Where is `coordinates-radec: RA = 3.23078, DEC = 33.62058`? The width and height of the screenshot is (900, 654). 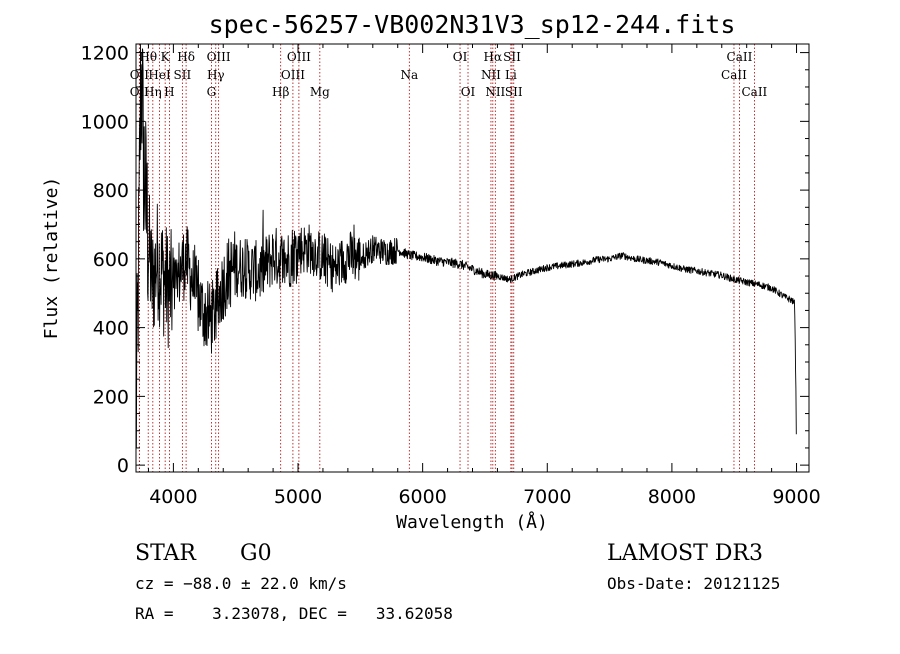 coordinates-radec: RA = 3.23078, DEC = 33.62058 is located at coordinates (294, 613).